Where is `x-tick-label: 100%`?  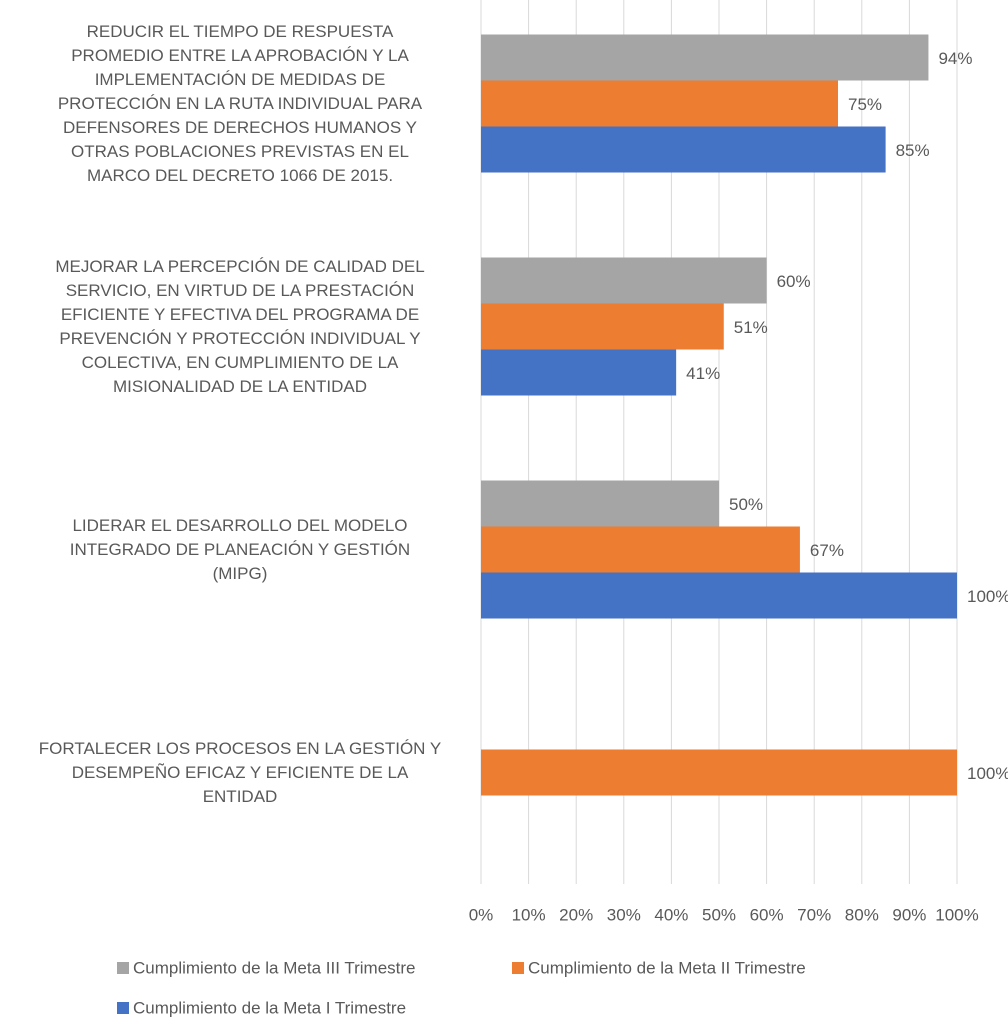 x-tick-label: 100% is located at coordinates (956, 914).